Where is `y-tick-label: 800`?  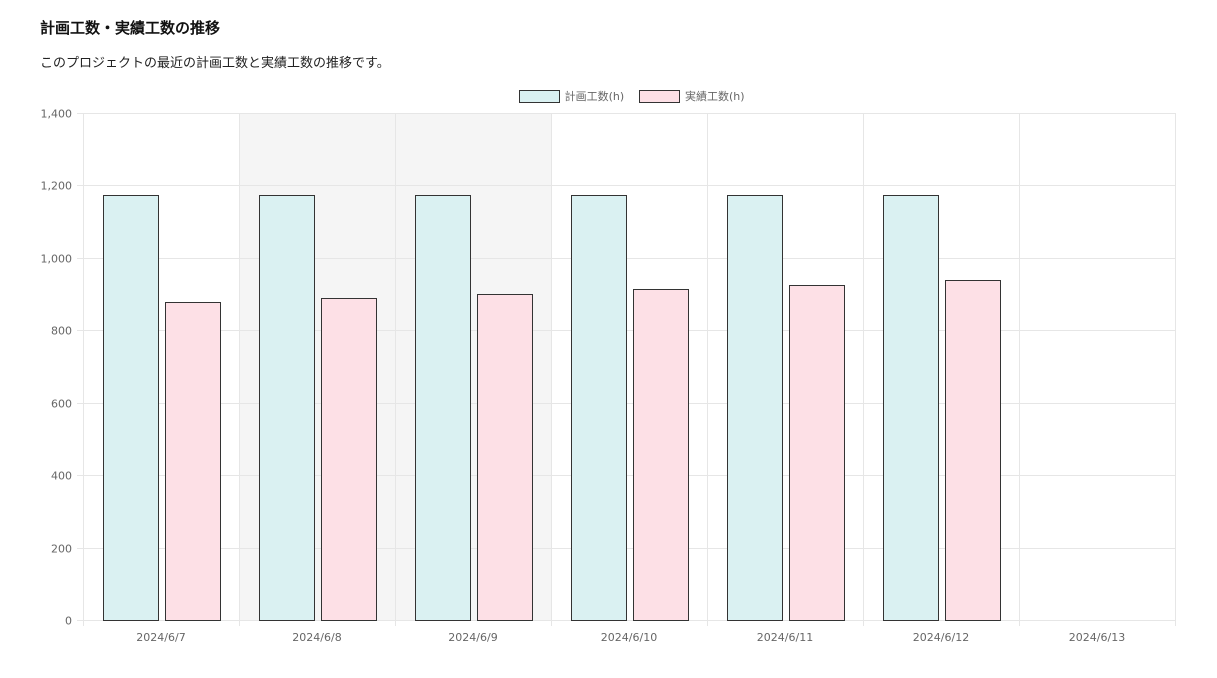
y-tick-label: 800 is located at coordinates (61, 331).